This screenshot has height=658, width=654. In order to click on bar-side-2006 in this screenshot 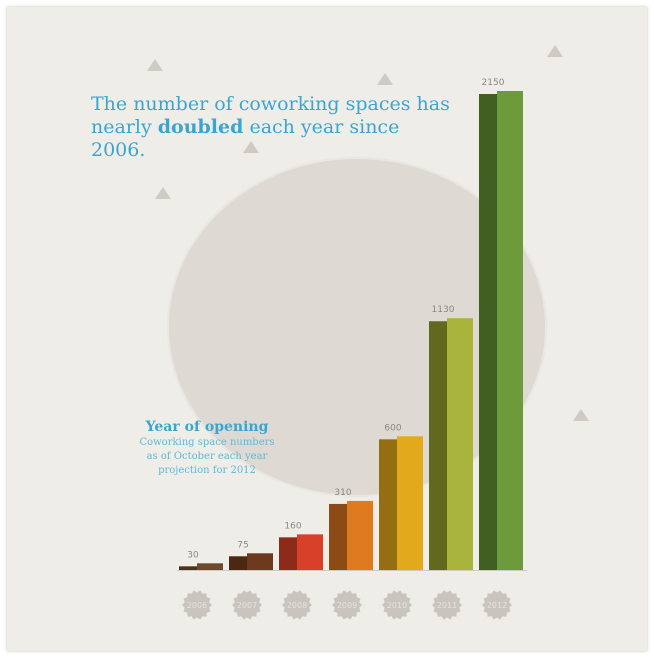, I will do `click(188, 568)`.